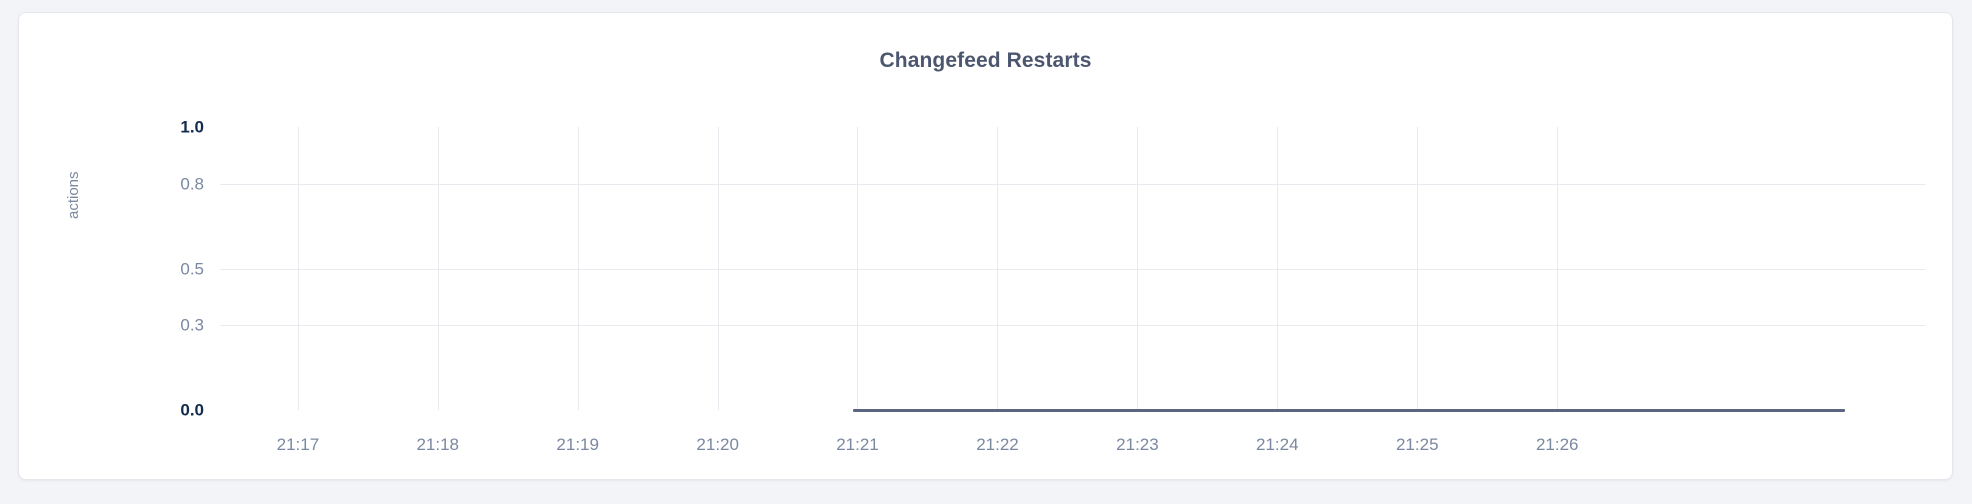  Describe the element at coordinates (167, 269) in the screenshot. I see `y-axis-tick-labels: 1.0 0.8 0.5 0.3 0.0` at that location.